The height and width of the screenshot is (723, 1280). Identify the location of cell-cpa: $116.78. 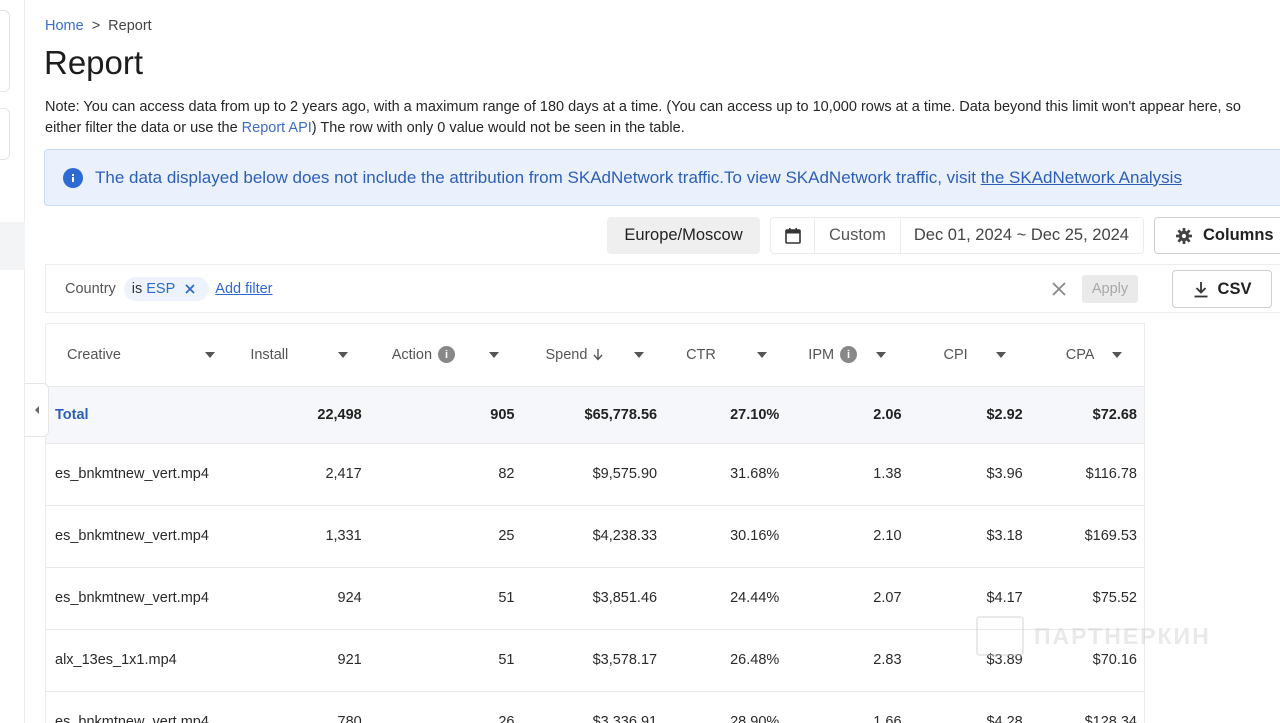
(1083, 473).